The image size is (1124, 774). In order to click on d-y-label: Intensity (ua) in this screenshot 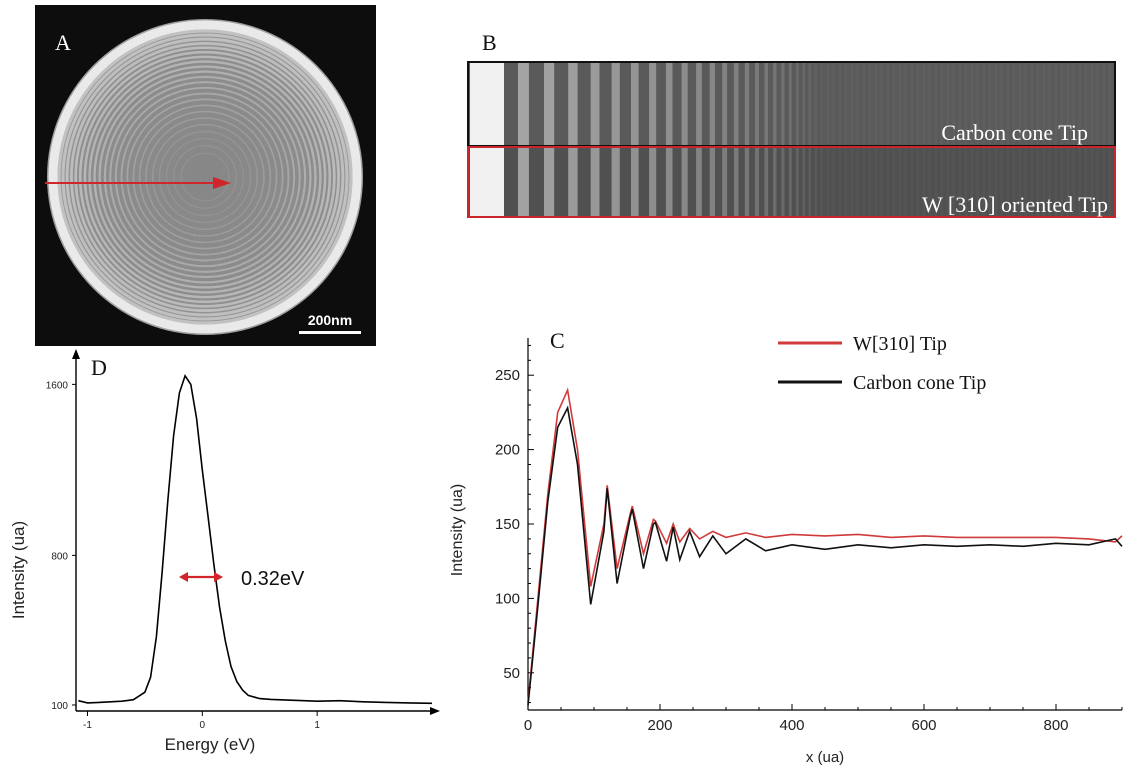, I will do `click(18, 570)`.